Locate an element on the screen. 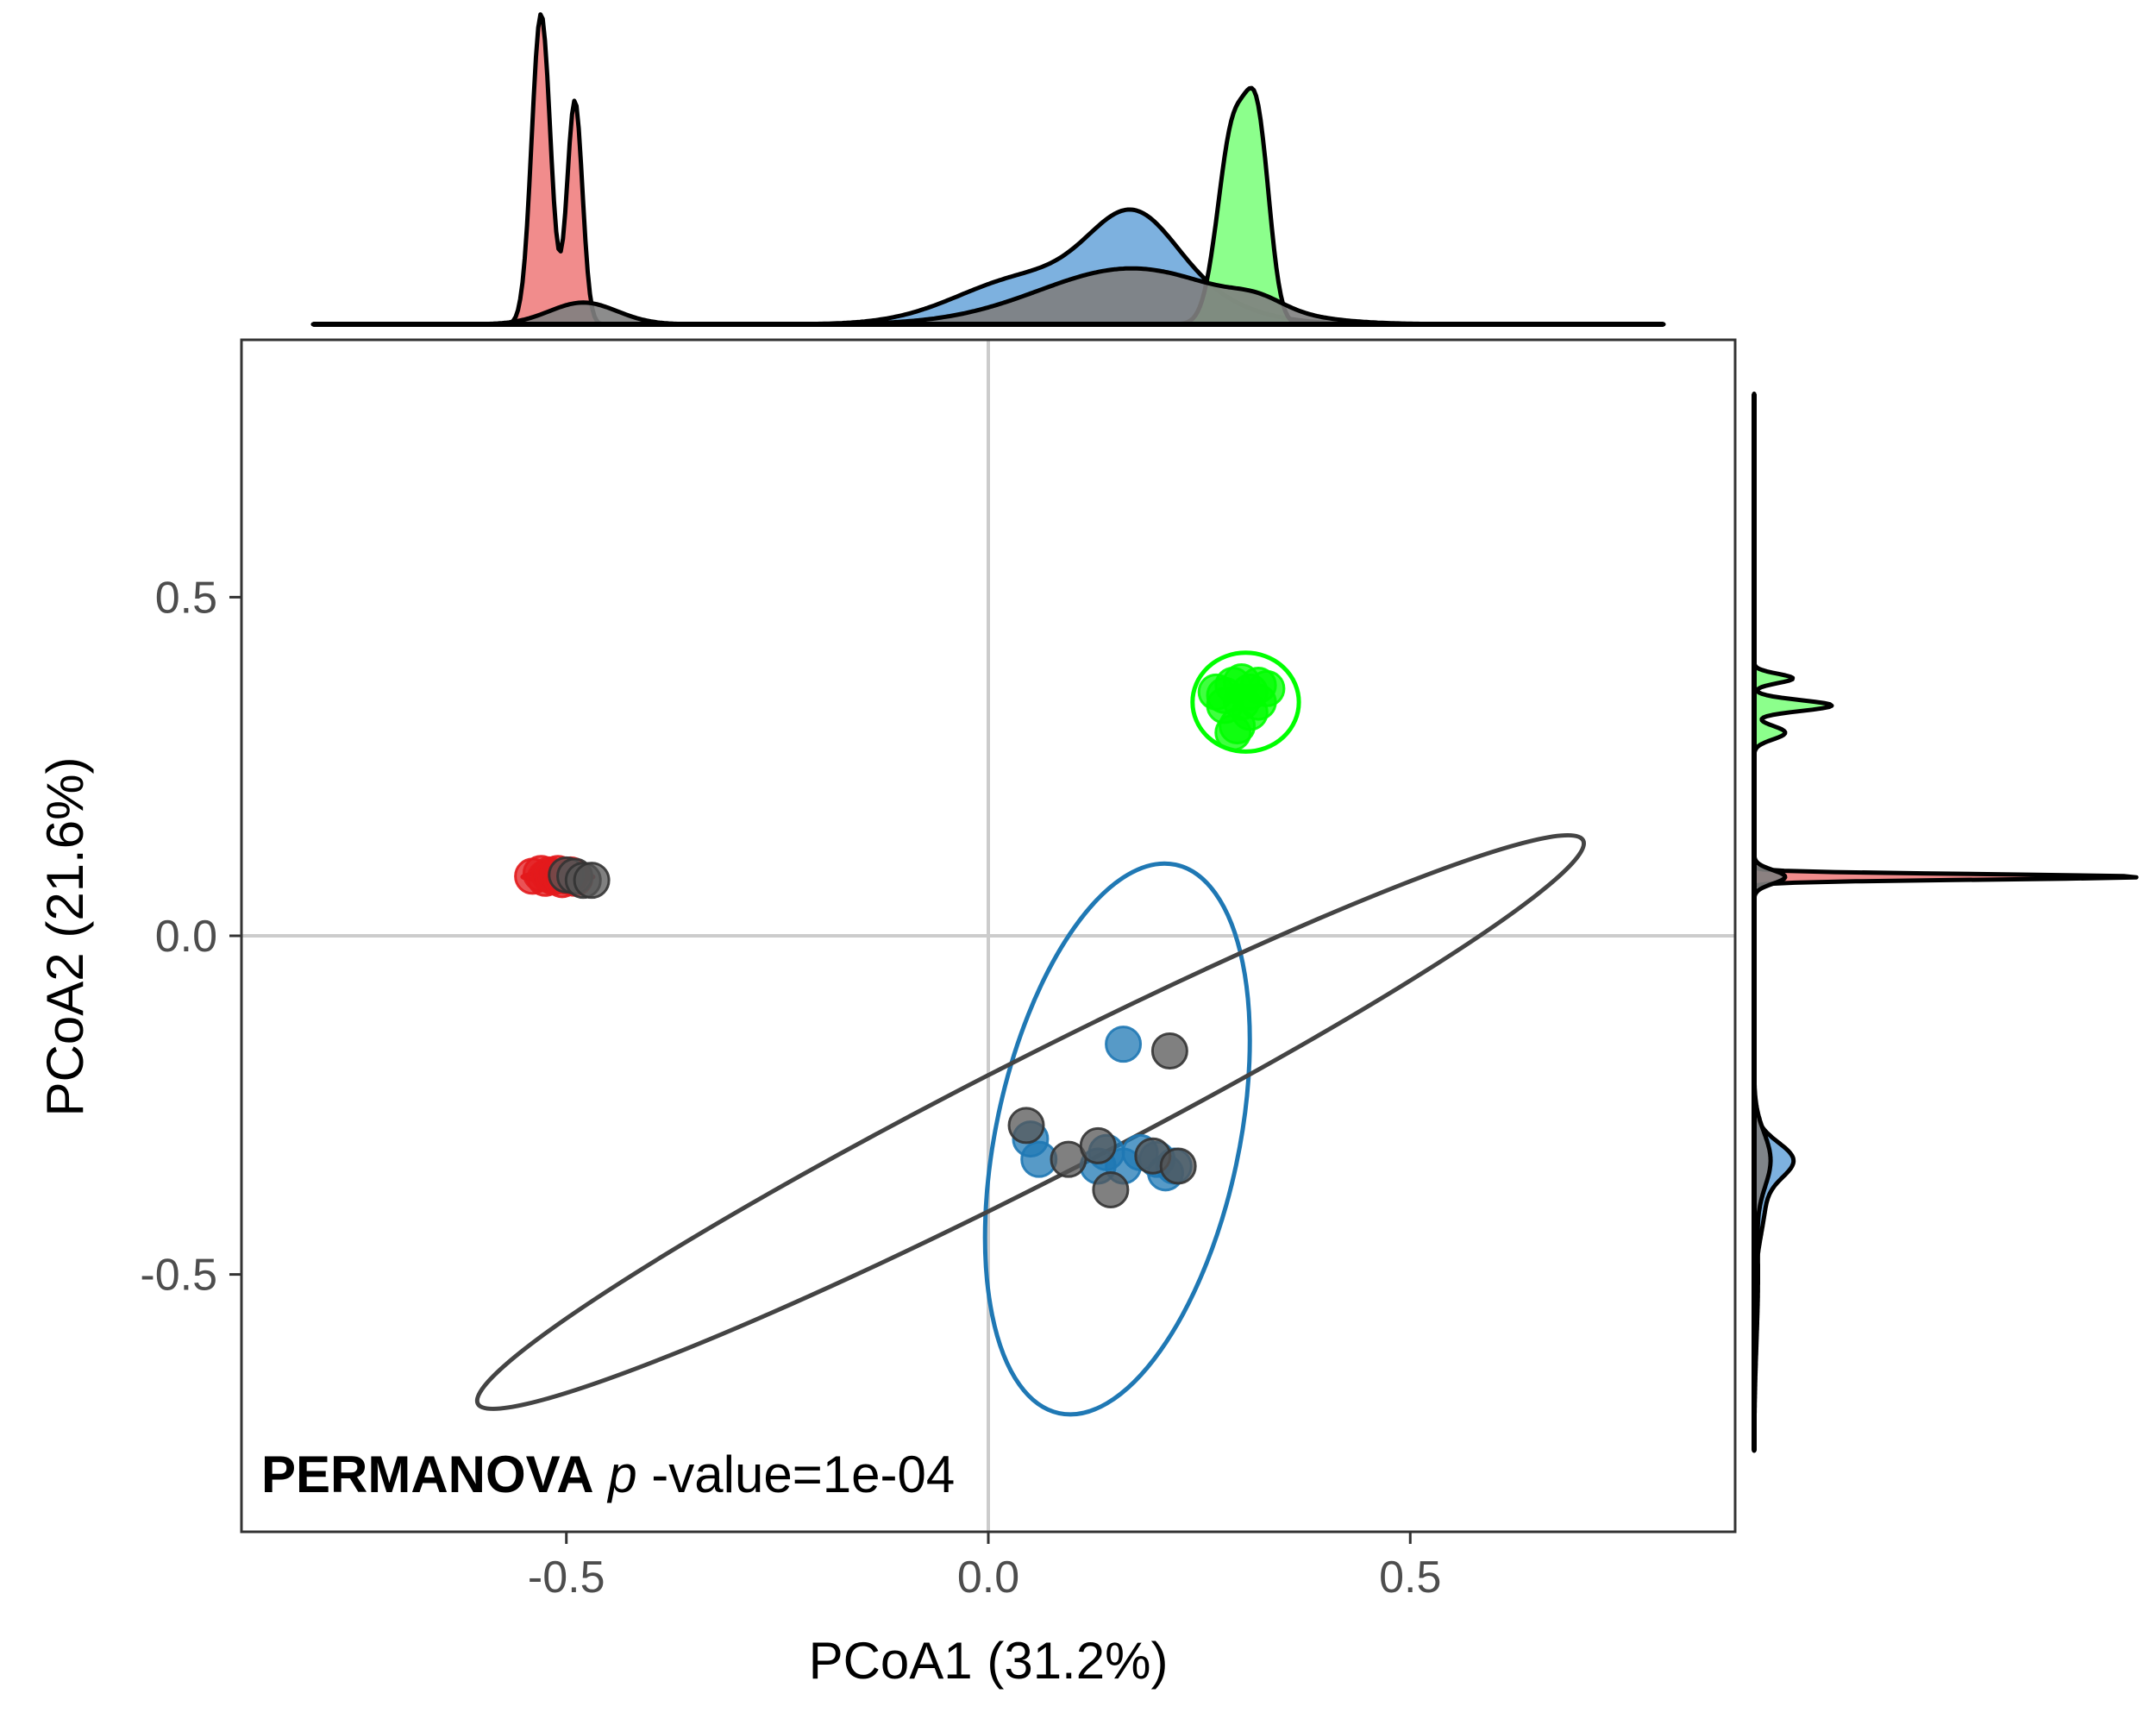 Image resolution: width=2156 pixels, height=1725 pixels. y-tick-label-0: -0.5 is located at coordinates (178, 1276).